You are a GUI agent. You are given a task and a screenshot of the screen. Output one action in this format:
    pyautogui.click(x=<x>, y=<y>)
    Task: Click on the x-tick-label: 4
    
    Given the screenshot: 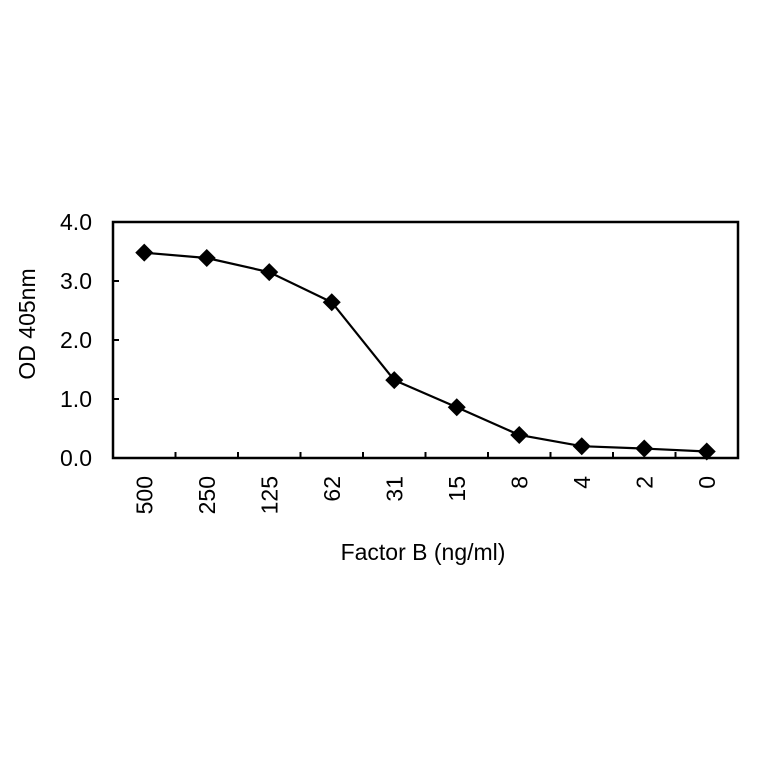 What is the action you would take?
    pyautogui.click(x=582, y=482)
    